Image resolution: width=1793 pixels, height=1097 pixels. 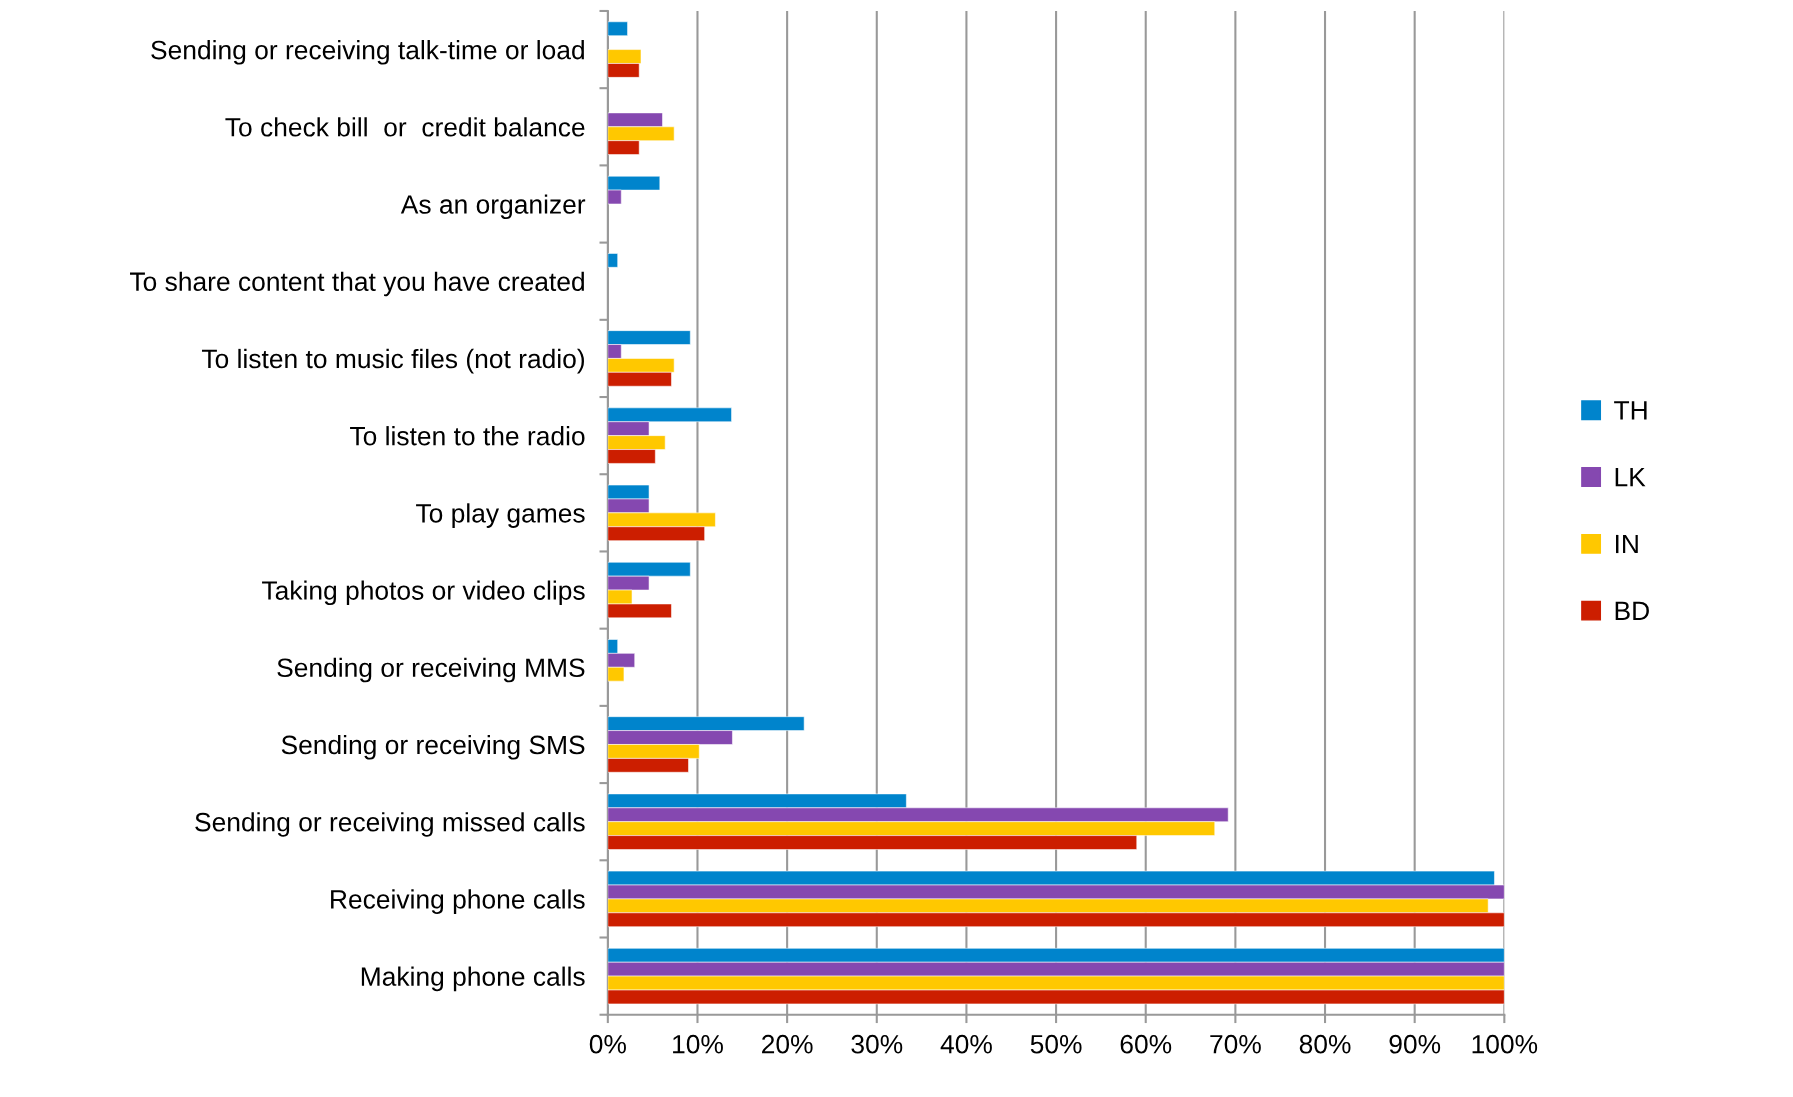 What do you see at coordinates (431, 670) in the screenshot?
I see `y-tick-label: Sending or receiving MMS` at bounding box center [431, 670].